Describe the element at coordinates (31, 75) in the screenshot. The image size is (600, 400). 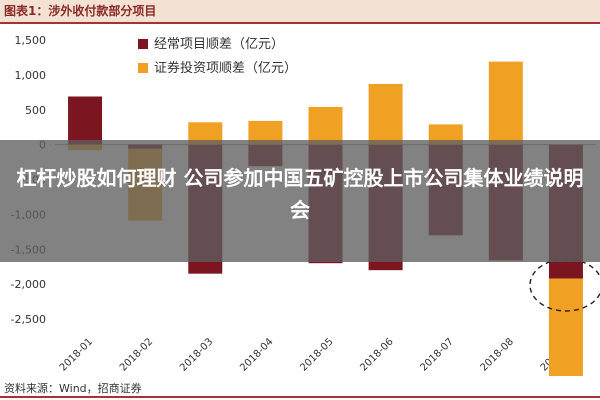
I see `y-tick-label: 1,000` at that location.